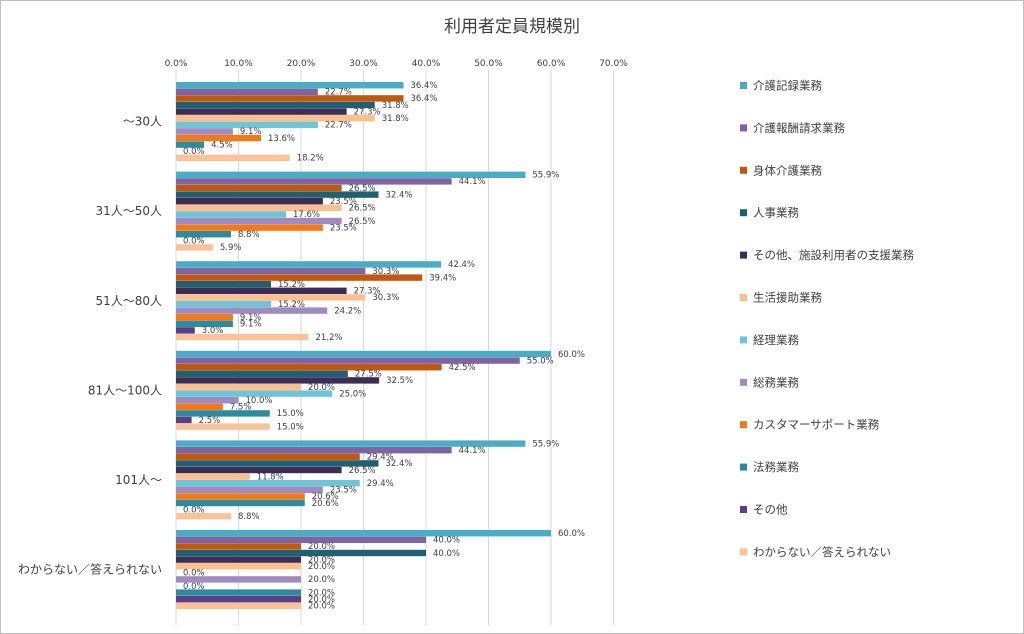 Image resolution: width=1024 pixels, height=634 pixels. What do you see at coordinates (259, 401) in the screenshot?
I see `data-label: 10.0%` at bounding box center [259, 401].